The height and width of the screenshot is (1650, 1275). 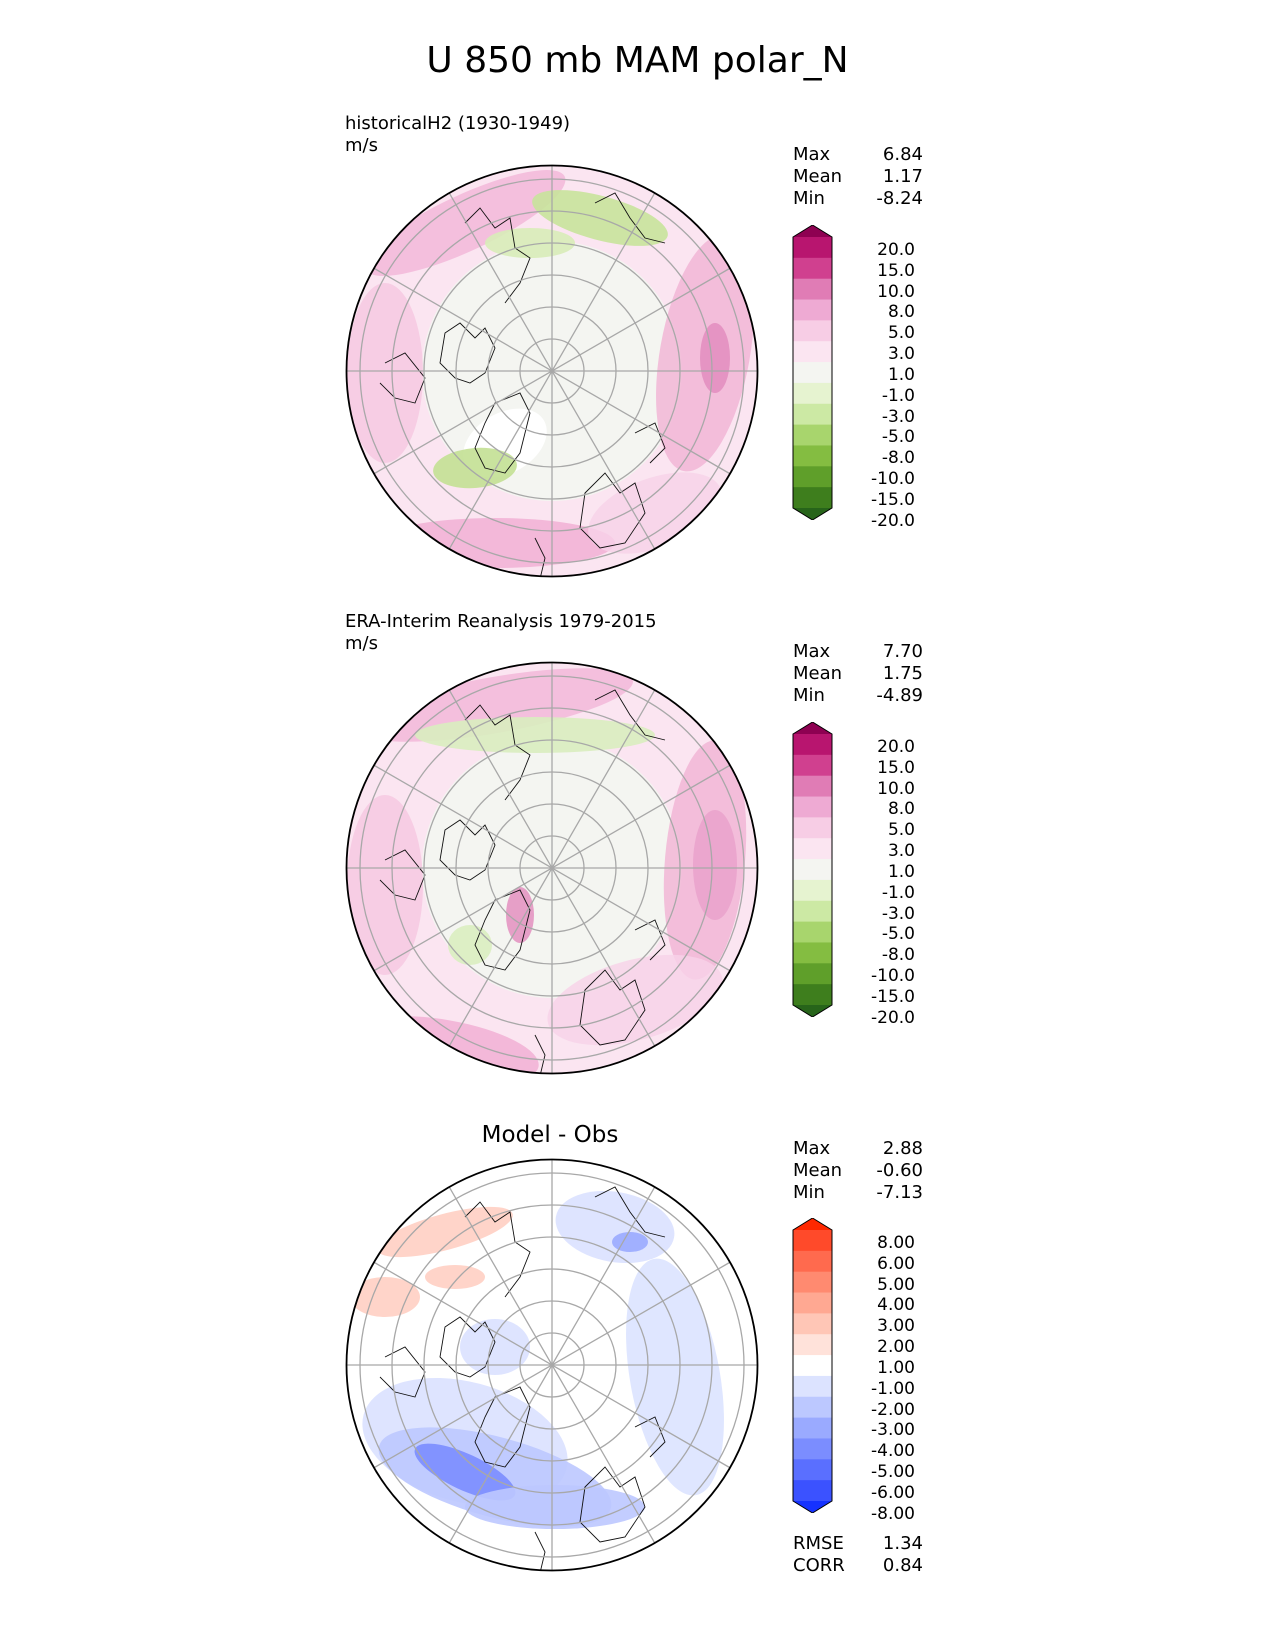 I want to click on colorbar-tick-label: -5.00, so click(x=893, y=1472).